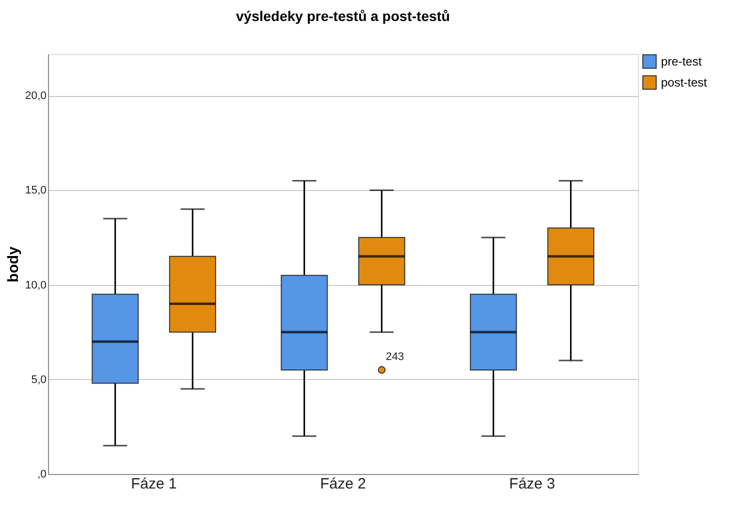 The width and height of the screenshot is (753, 522). What do you see at coordinates (395, 356) in the screenshot?
I see `annotation: 243` at bounding box center [395, 356].